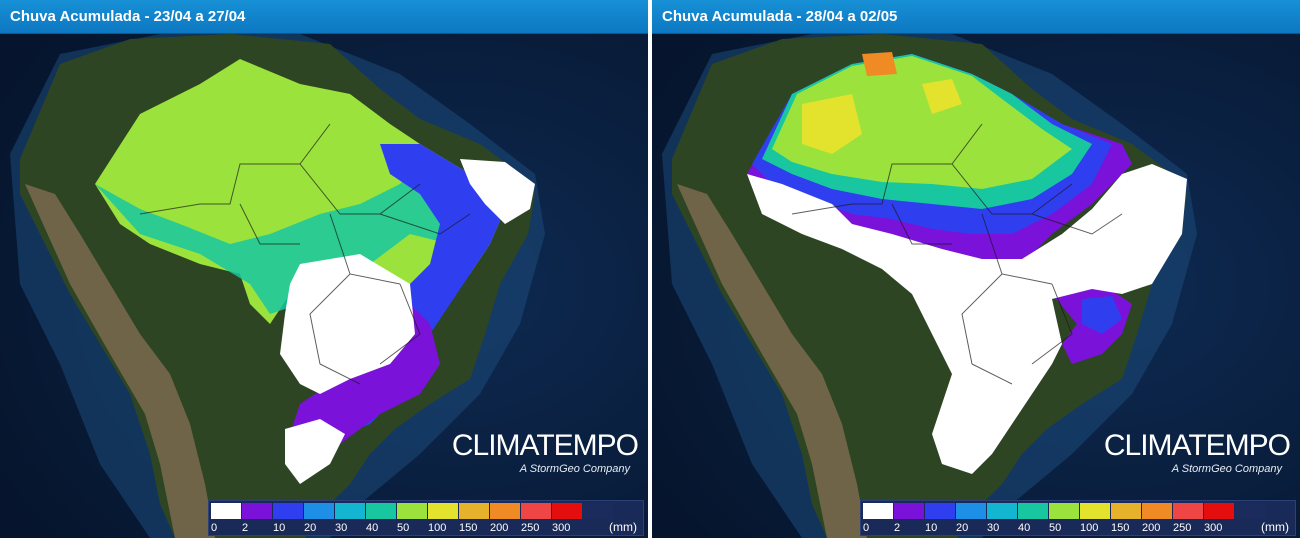  I want to click on rain-field-10mm-coast, so click(1102, 315).